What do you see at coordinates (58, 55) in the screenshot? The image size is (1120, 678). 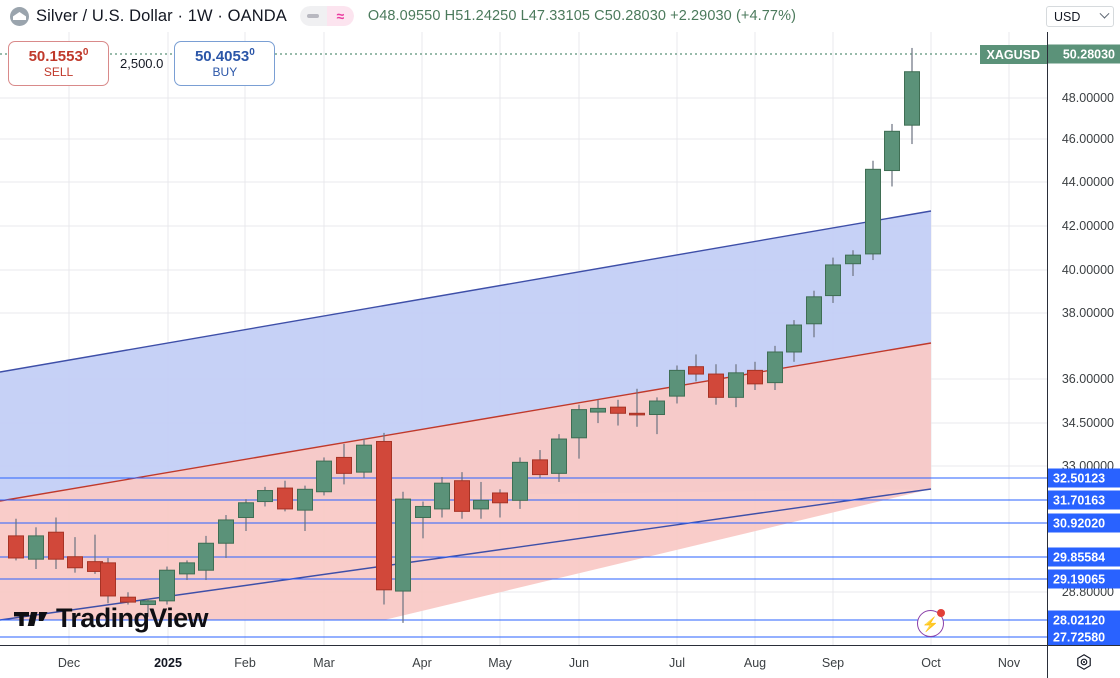 I see `sell-price: 50.15530` at bounding box center [58, 55].